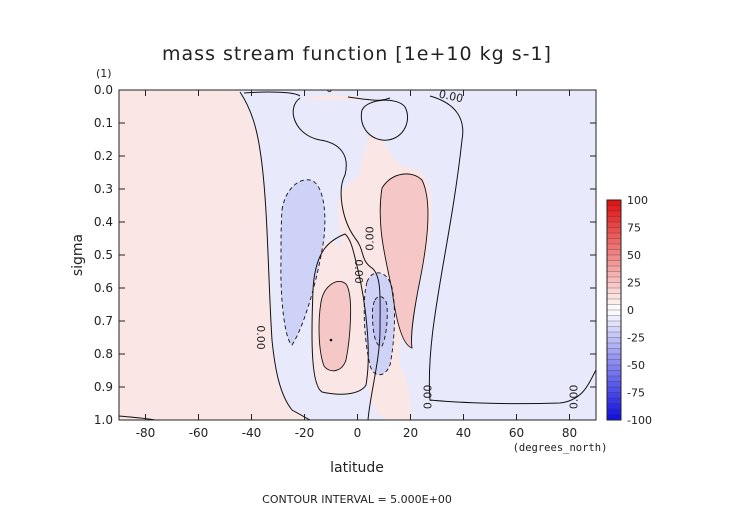 The height and width of the screenshot is (532, 752). What do you see at coordinates (275, 255) in the screenshot?
I see `zero-contour-west` at bounding box center [275, 255].